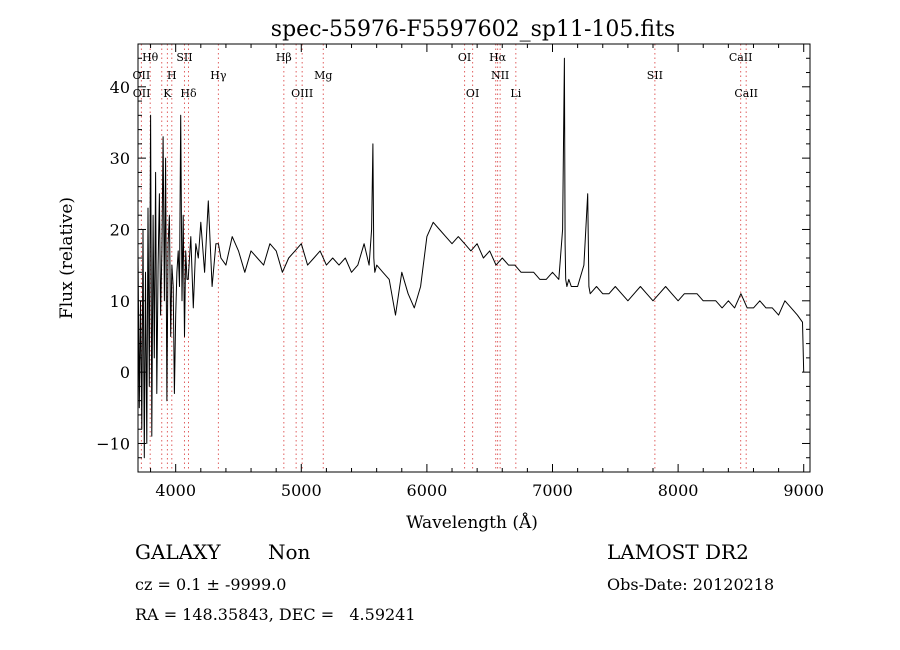  Describe the element at coordinates (678, 552) in the screenshot. I see `survey-name: LAMOST DR2` at that location.